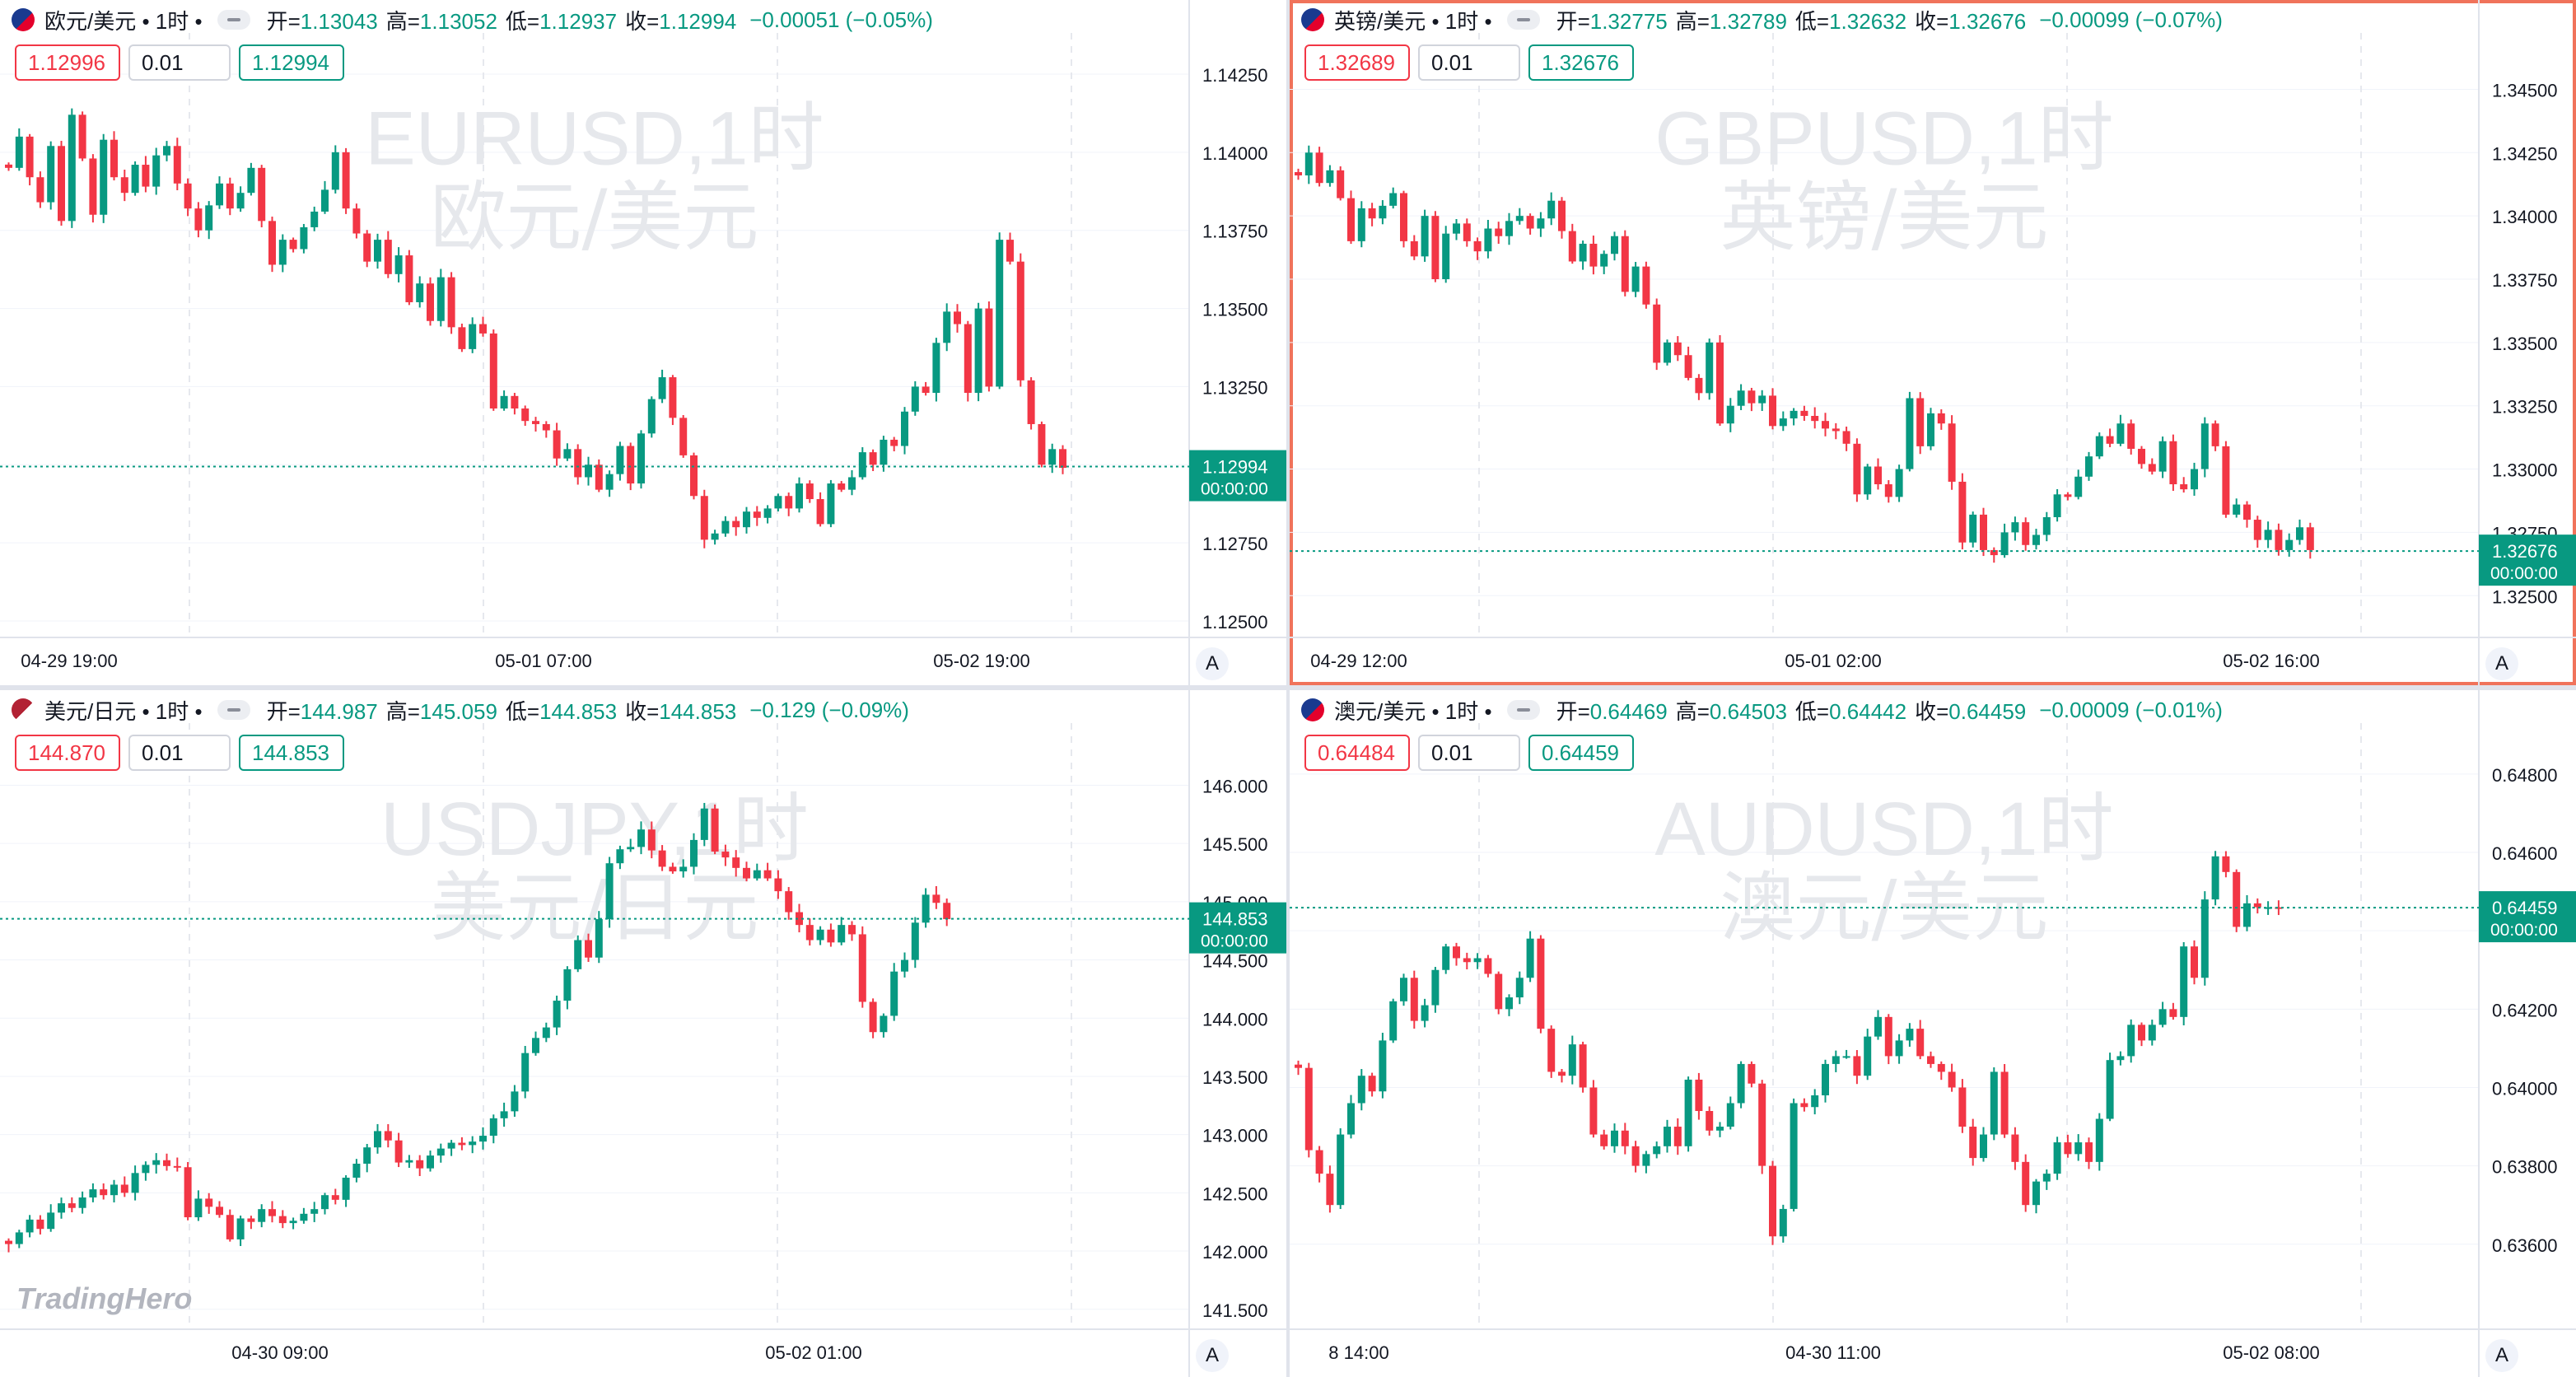 The width and height of the screenshot is (2576, 1377). What do you see at coordinates (1235, 622) in the screenshot?
I see `y-tick-label: 1.12500` at bounding box center [1235, 622].